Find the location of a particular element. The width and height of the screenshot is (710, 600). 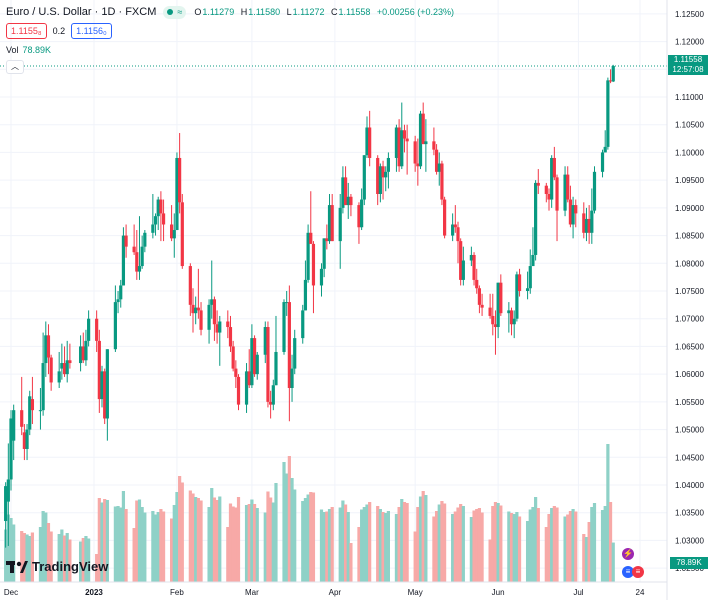

open-label: O is located at coordinates (198, 12).